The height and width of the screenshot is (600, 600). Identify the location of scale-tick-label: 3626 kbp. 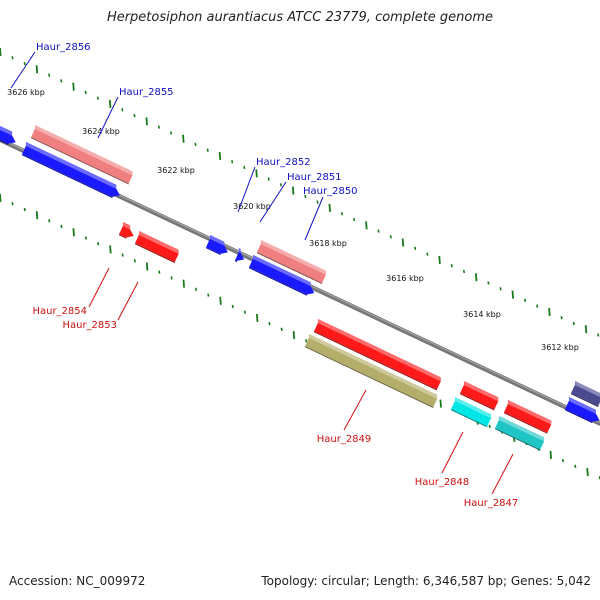
(26, 92).